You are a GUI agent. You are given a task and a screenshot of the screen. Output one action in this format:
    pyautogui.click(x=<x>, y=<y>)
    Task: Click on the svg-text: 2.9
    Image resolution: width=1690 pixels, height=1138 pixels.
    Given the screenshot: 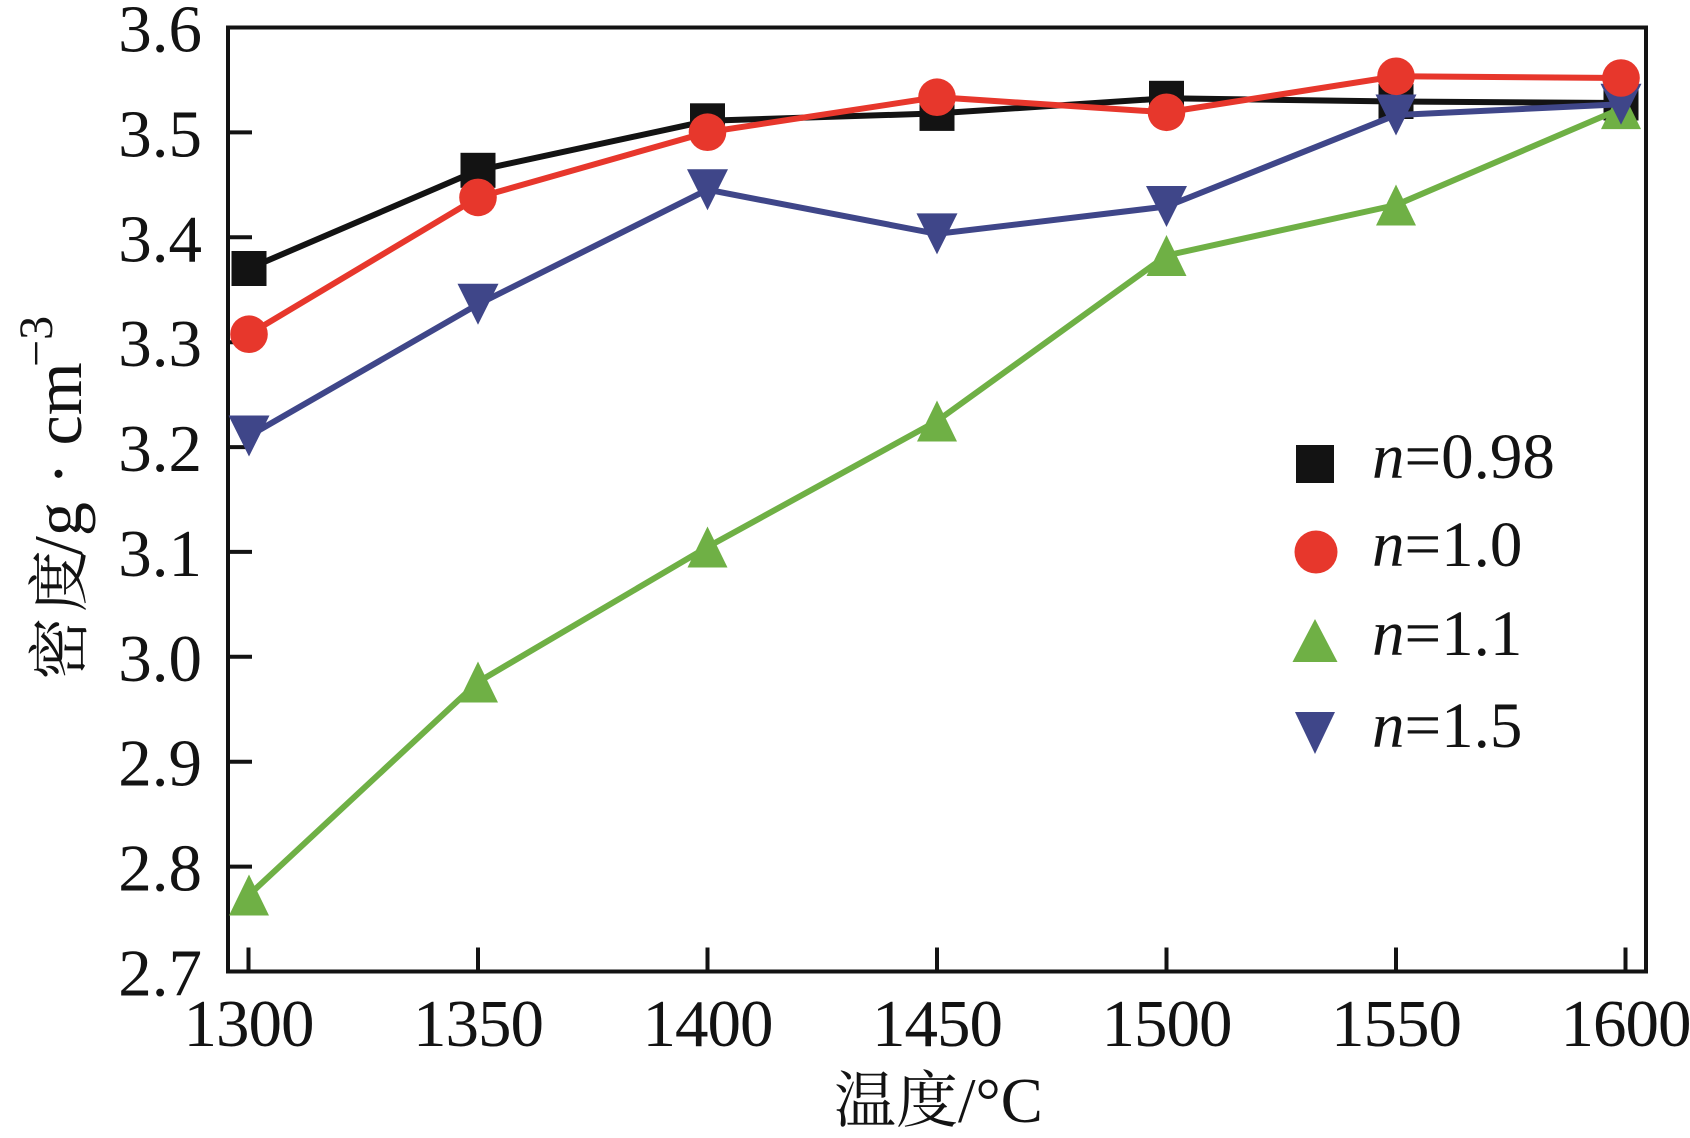 What is the action you would take?
    pyautogui.click(x=160, y=764)
    